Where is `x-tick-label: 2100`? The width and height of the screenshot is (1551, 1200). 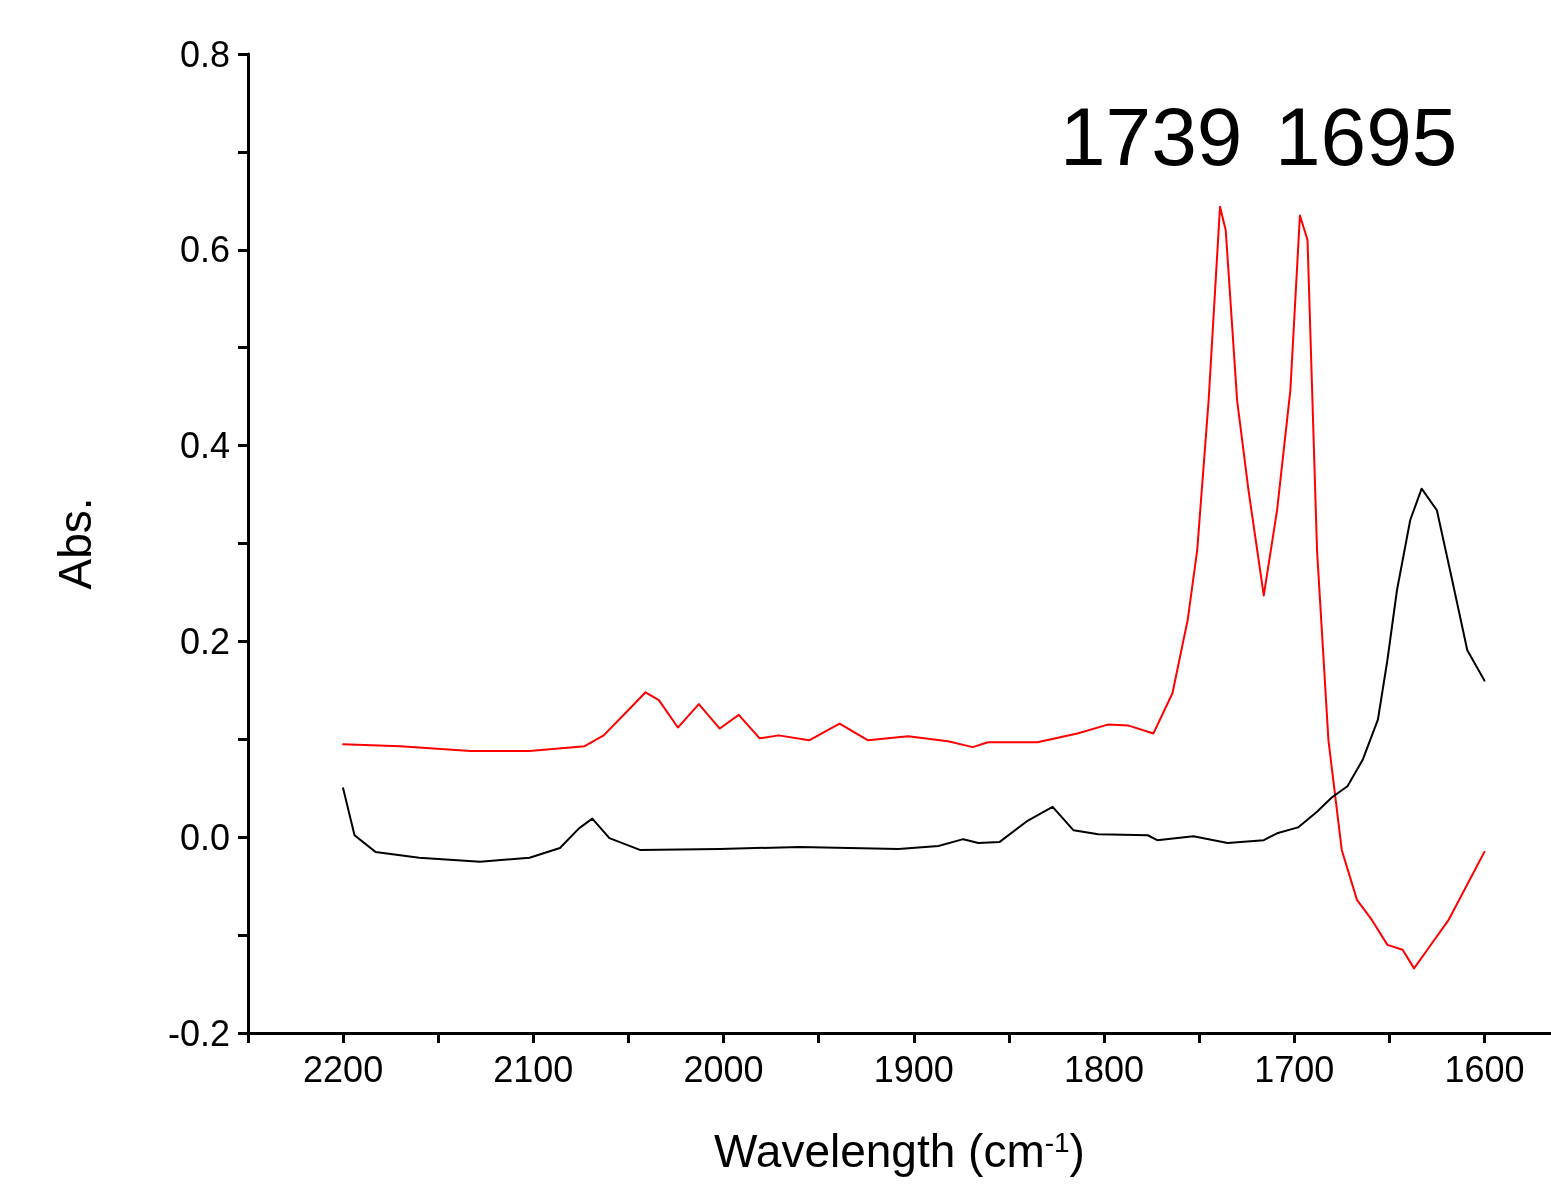 x-tick-label: 2100 is located at coordinates (533, 1069).